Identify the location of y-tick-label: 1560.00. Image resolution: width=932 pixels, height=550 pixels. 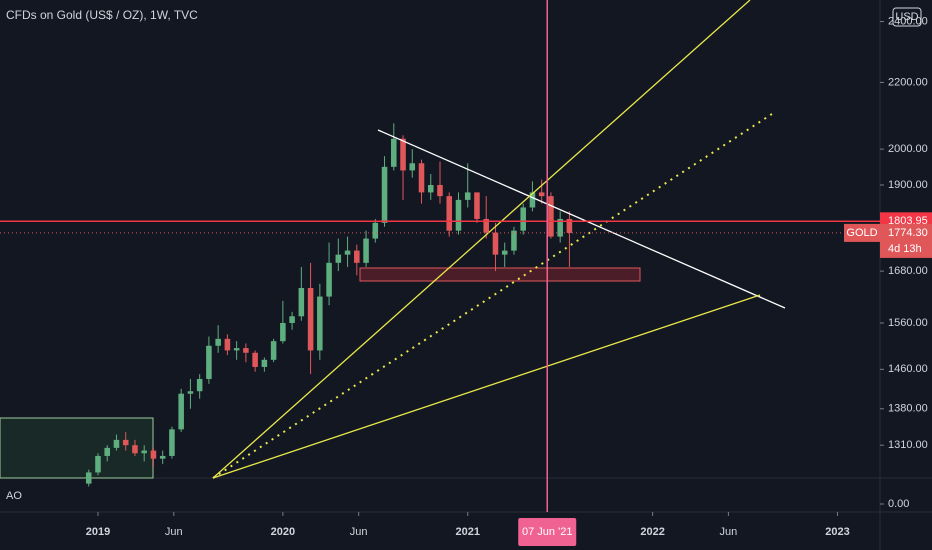
(908, 323).